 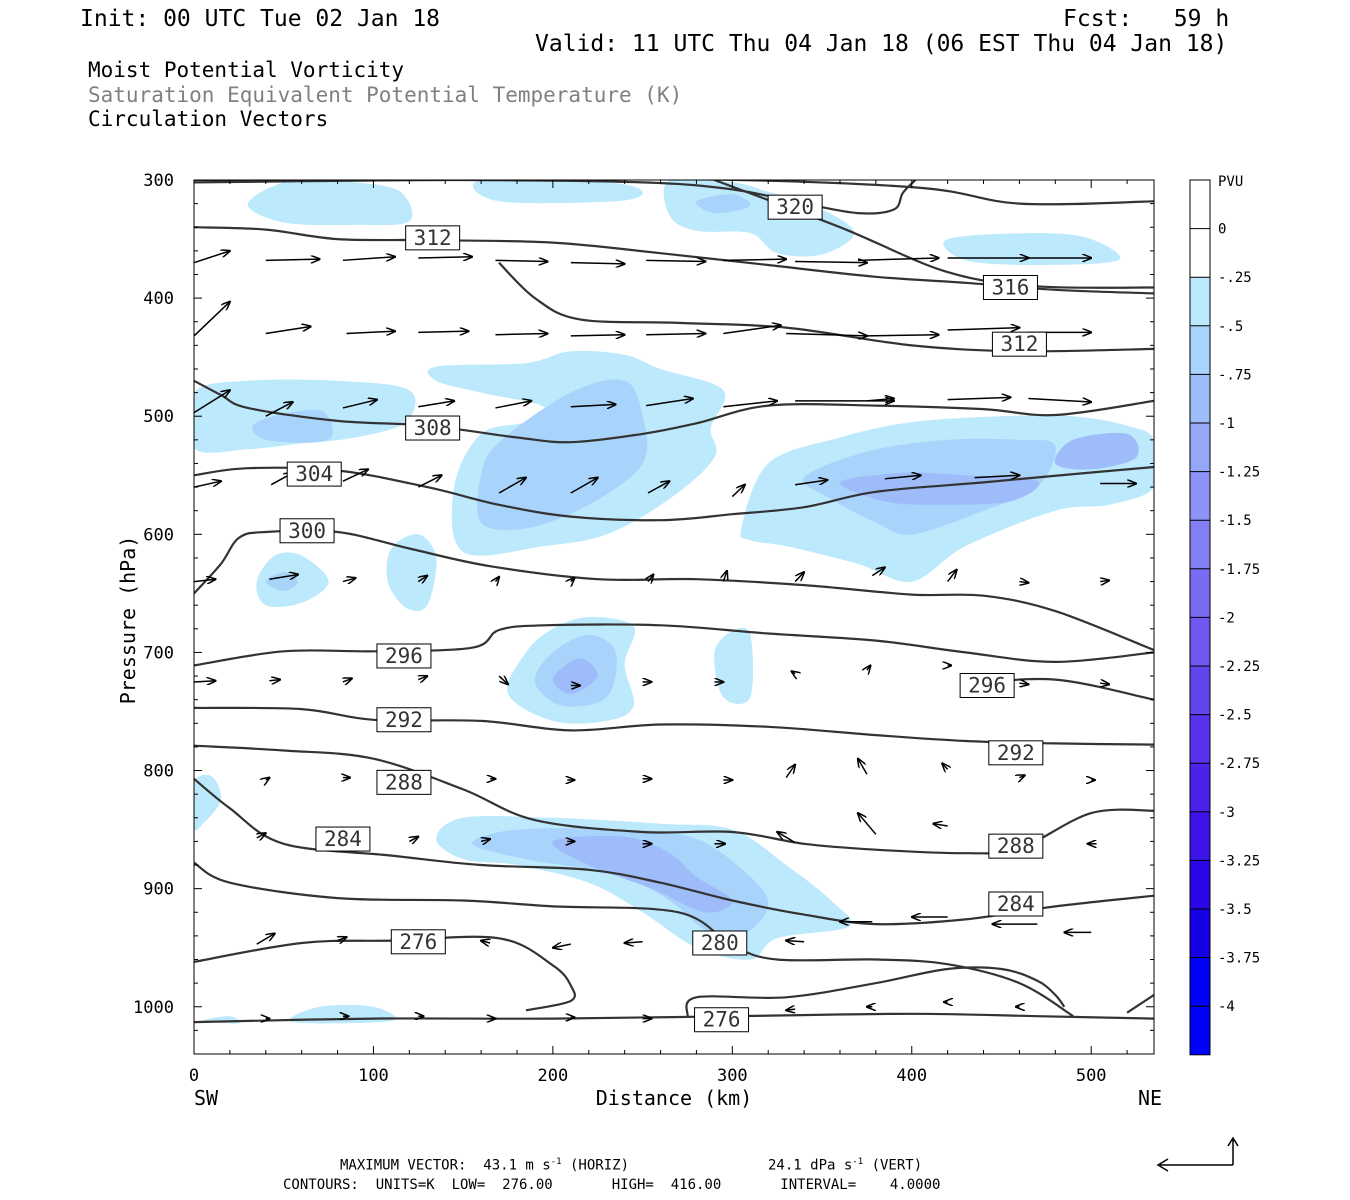 I want to click on reference-vector-icon, so click(x=1197, y=1154).